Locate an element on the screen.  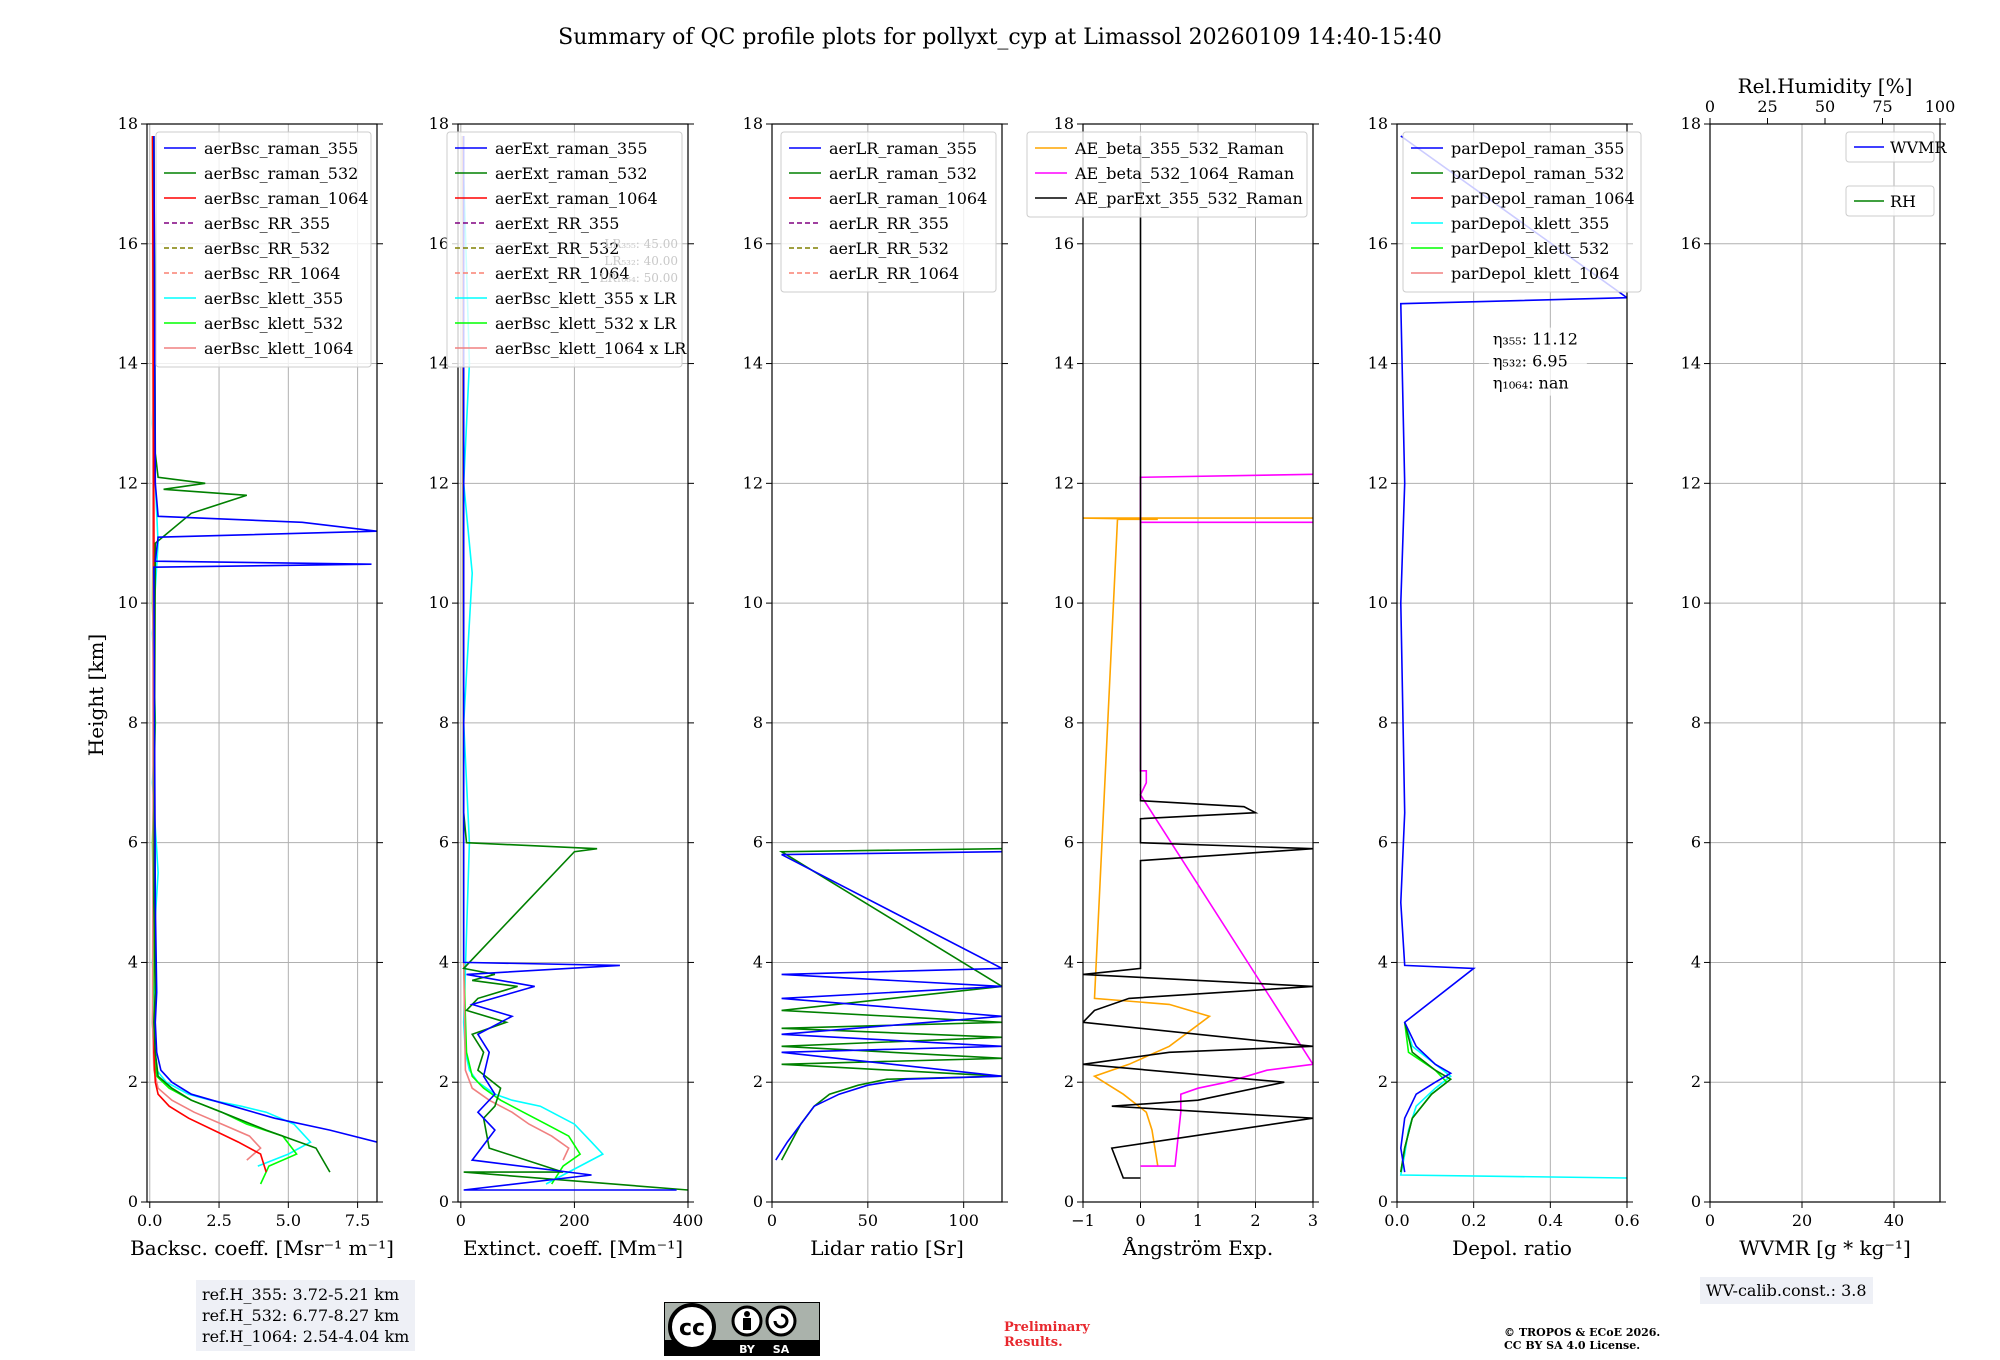
top-x-tick-label: 100 is located at coordinates (1940, 106).